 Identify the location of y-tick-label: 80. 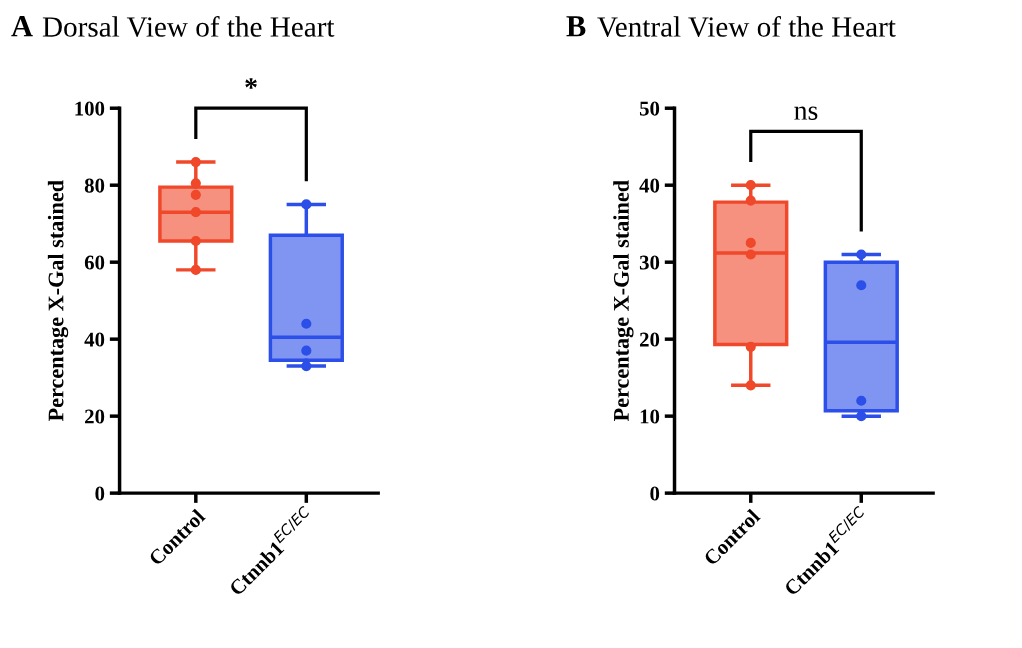
(94, 185).